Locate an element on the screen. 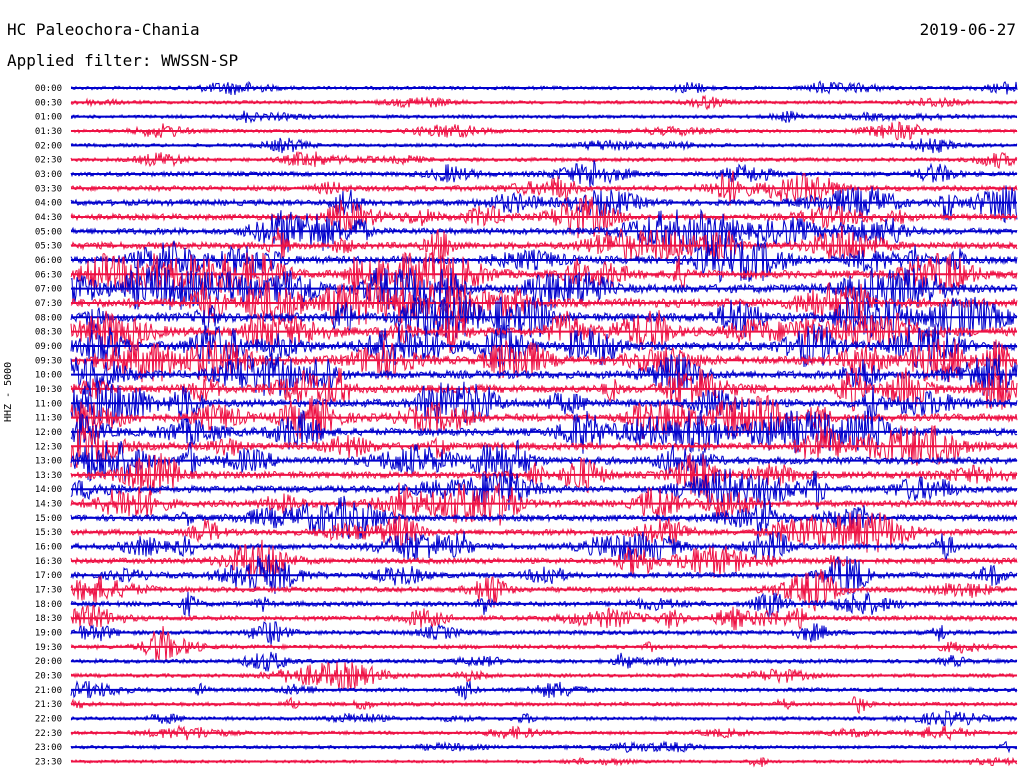 This screenshot has width=1024, height=780. record-date: 2019-06-27 is located at coordinates (967, 29).